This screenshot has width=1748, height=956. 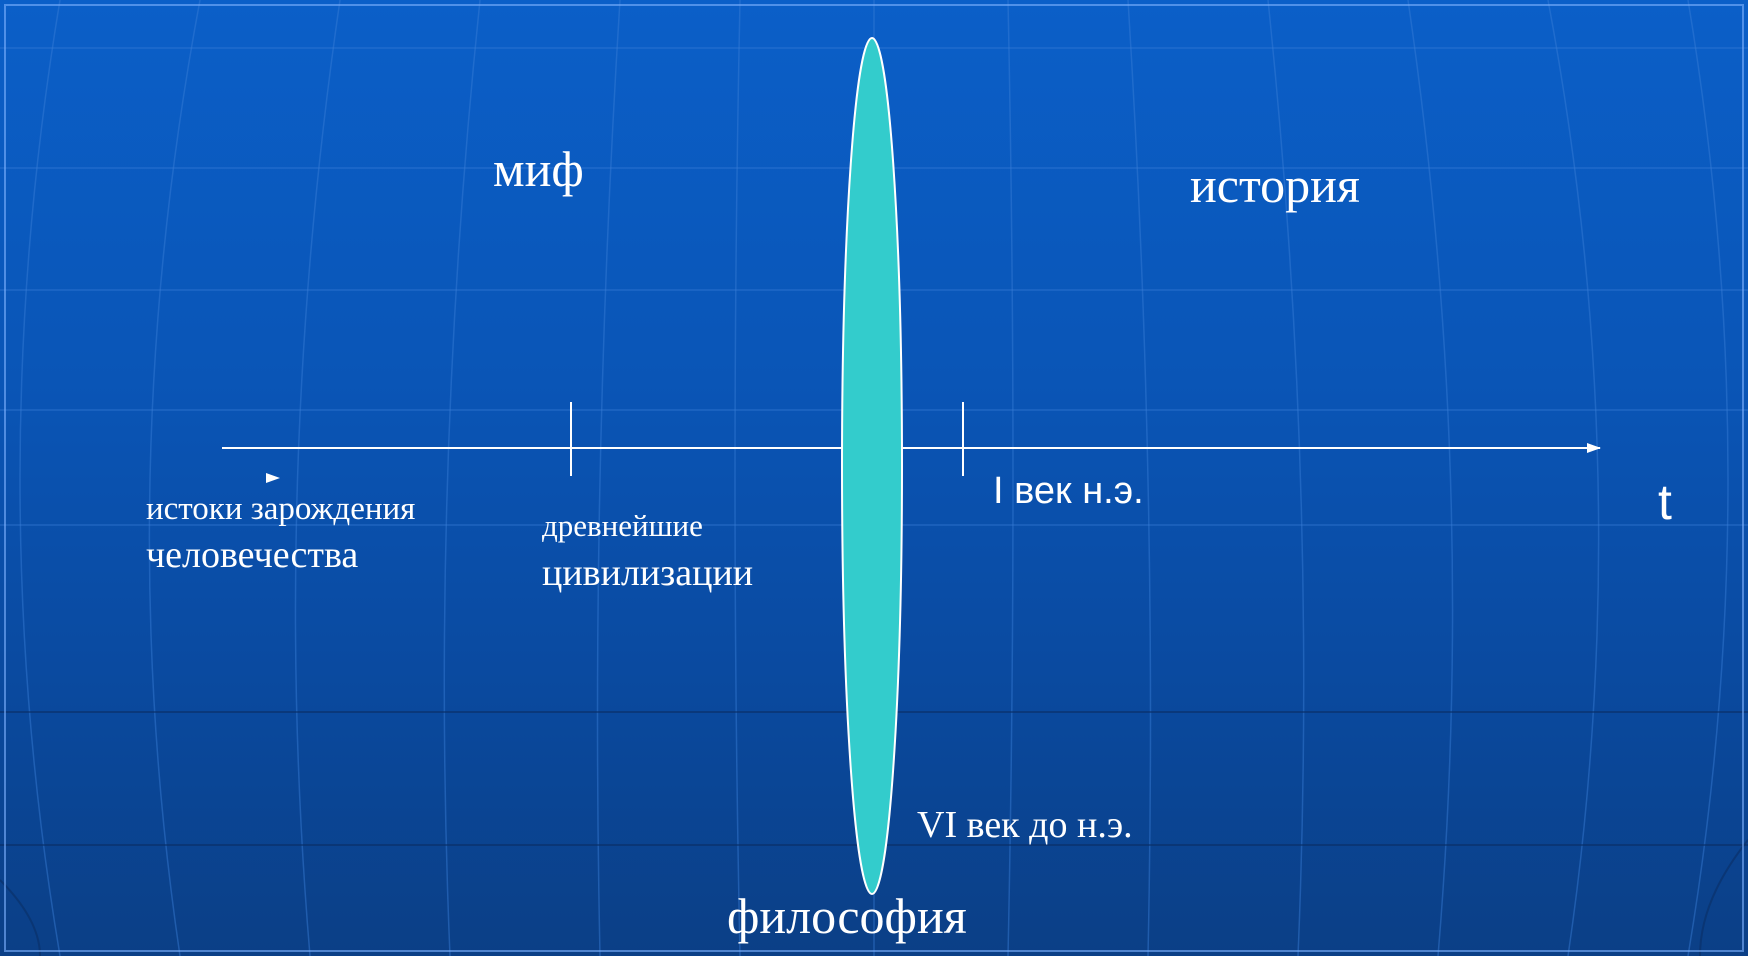 What do you see at coordinates (273, 478) in the screenshot?
I see `small-arrow-marker` at bounding box center [273, 478].